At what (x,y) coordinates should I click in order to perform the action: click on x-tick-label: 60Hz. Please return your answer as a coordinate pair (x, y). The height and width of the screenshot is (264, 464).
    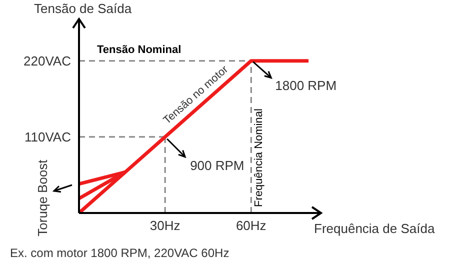
    Looking at the image, I should click on (251, 226).